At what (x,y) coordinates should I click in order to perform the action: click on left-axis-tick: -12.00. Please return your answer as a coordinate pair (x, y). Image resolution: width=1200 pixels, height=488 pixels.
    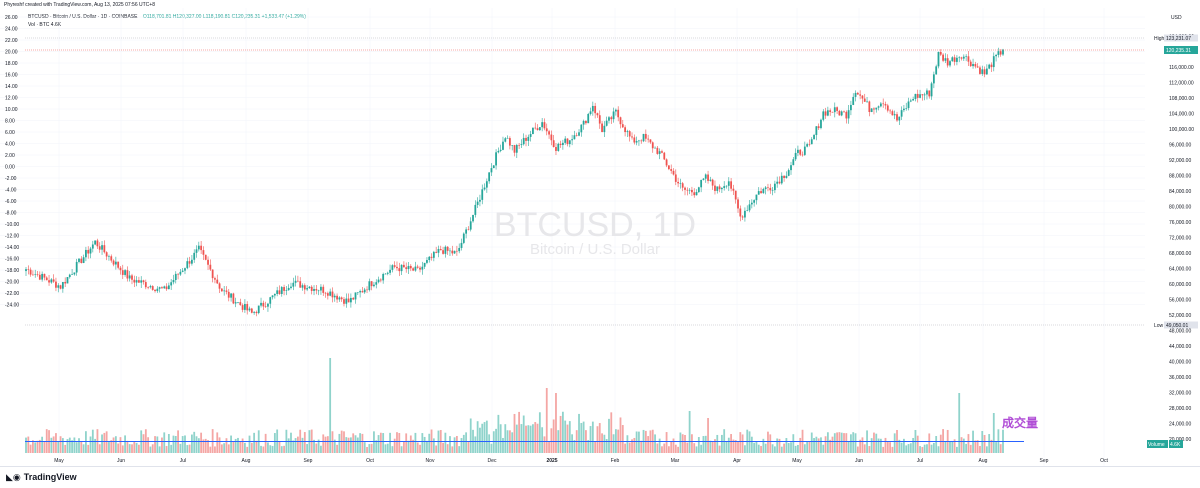
    Looking at the image, I should click on (12, 237).